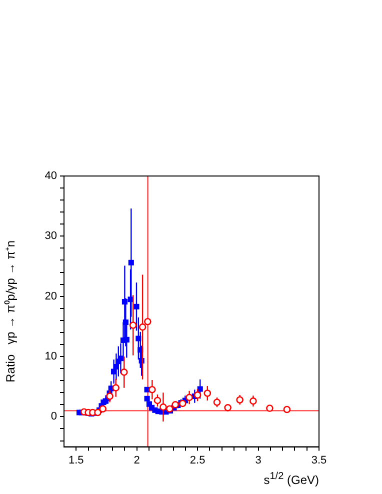  What do you see at coordinates (319, 460) in the screenshot?
I see `x-tick-label: 3.5` at bounding box center [319, 460].